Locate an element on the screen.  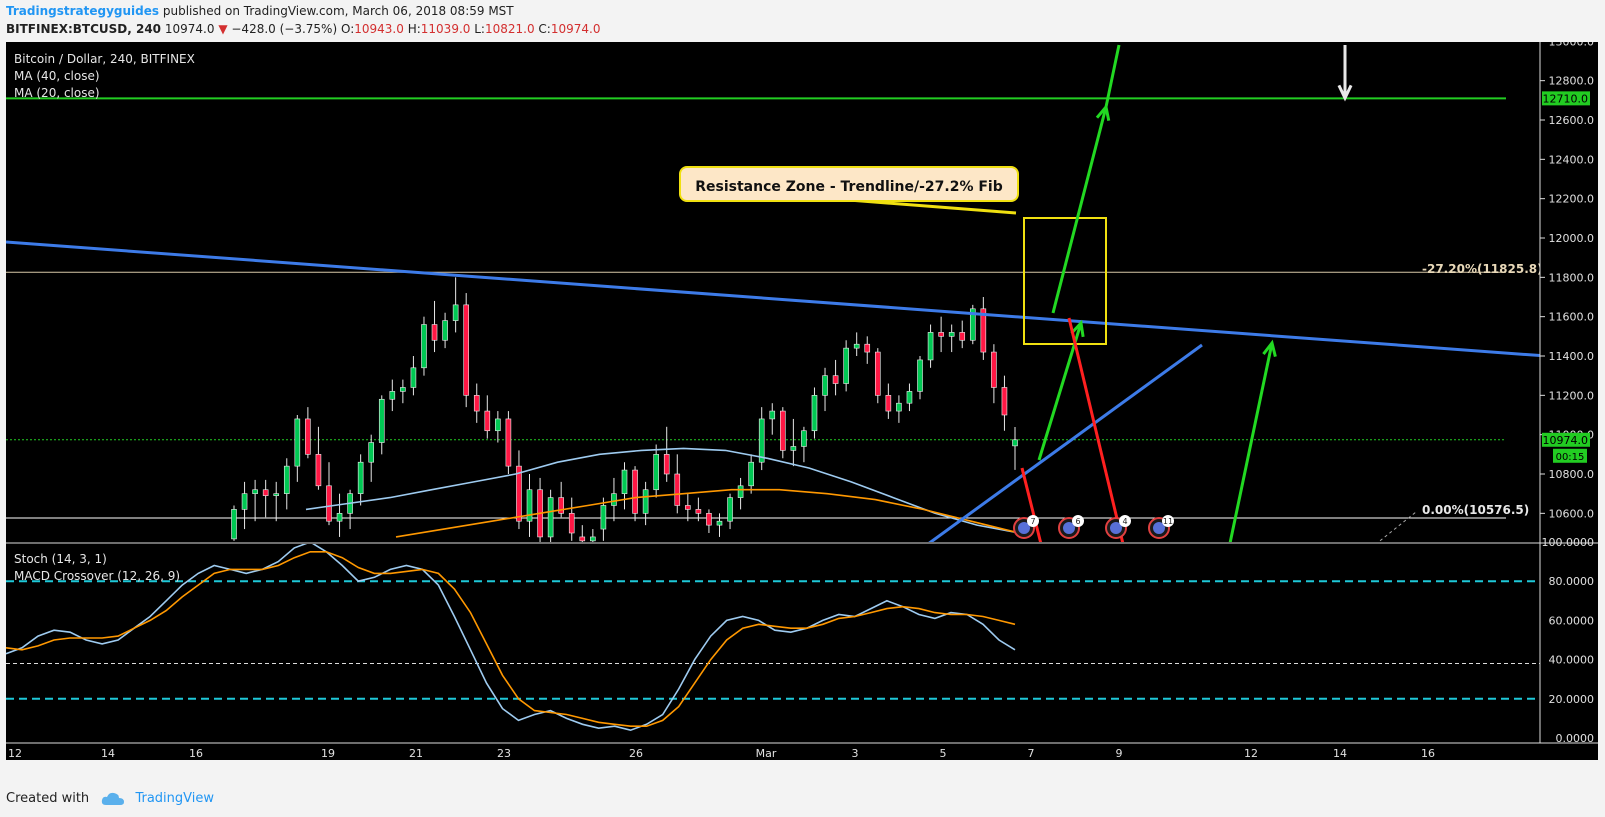
tradingview-link: TradingView is located at coordinates (174, 798).